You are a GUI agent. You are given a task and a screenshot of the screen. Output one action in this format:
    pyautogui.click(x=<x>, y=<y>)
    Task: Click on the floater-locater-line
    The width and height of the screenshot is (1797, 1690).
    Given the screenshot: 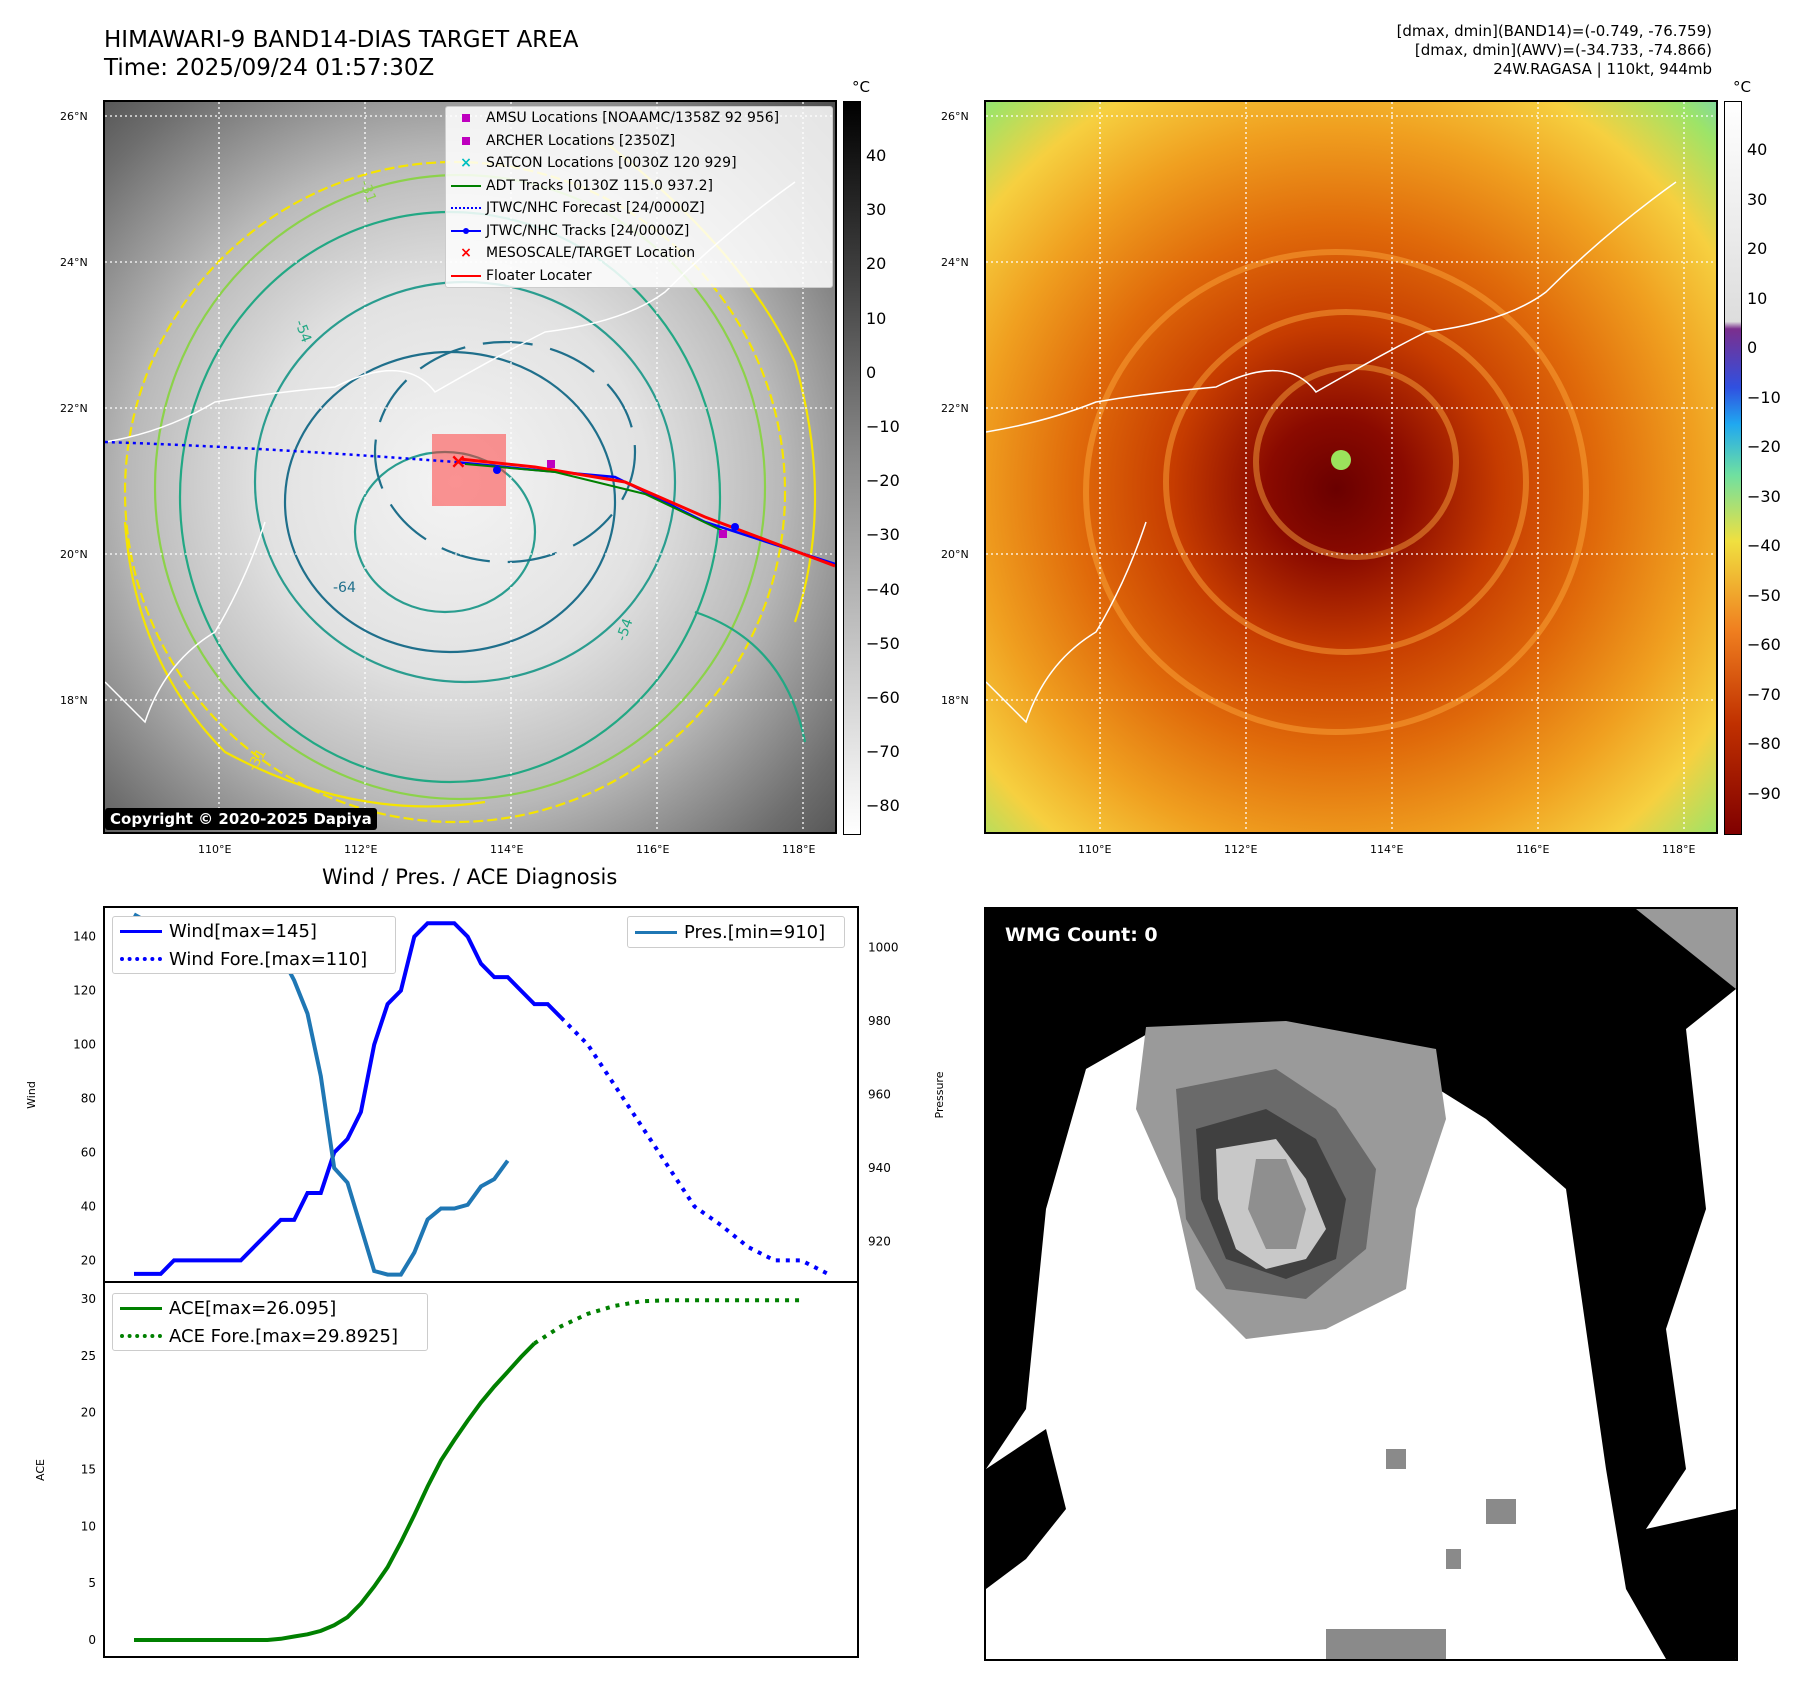 What is the action you would take?
    pyautogui.click(x=647, y=512)
    